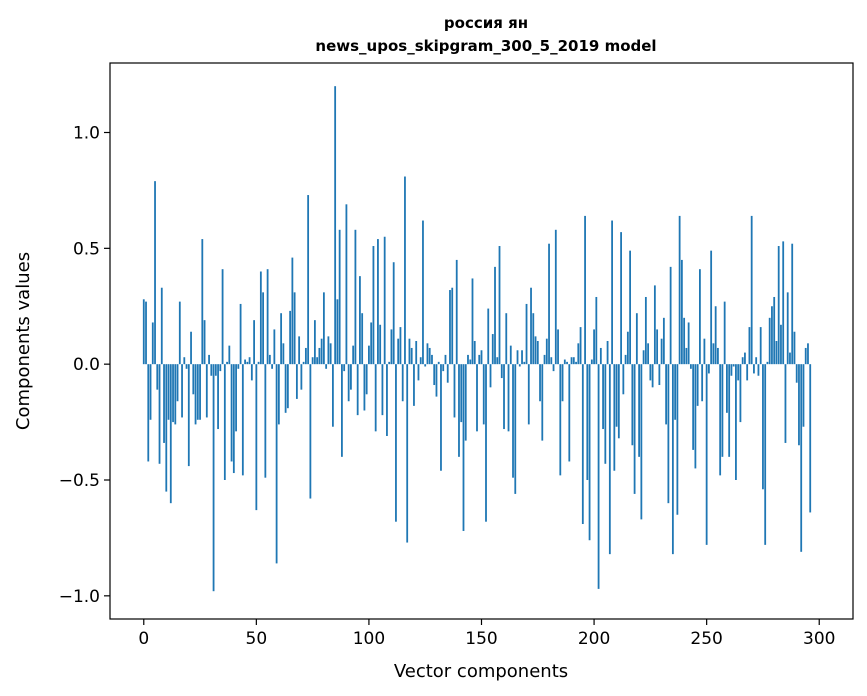 Image resolution: width=867 pixels, height=696 pixels. What do you see at coordinates (481, 639) in the screenshot?
I see `x-tick-label: 150` at bounding box center [481, 639].